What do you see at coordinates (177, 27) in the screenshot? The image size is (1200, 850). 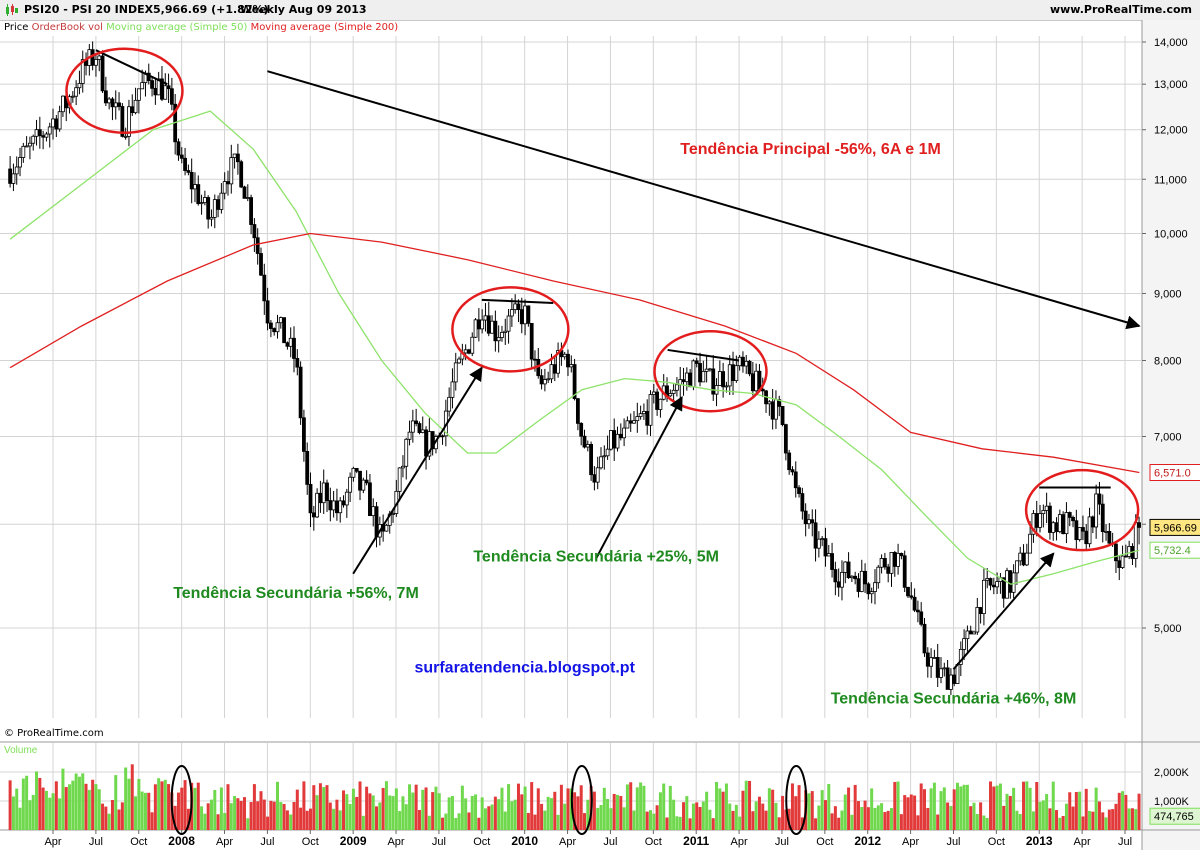 I see `legend-ma50: Moving average (Simple 50)` at bounding box center [177, 27].